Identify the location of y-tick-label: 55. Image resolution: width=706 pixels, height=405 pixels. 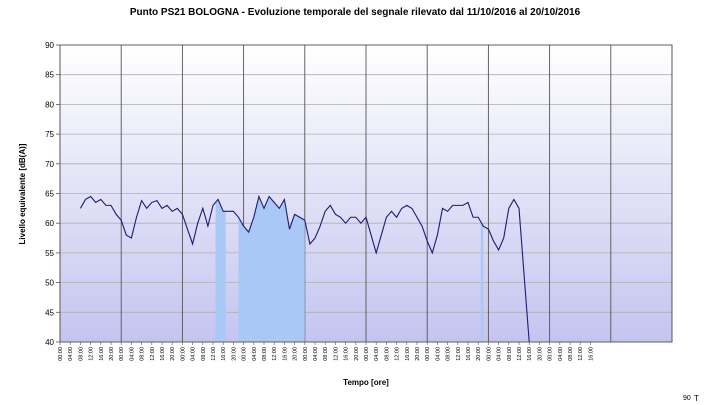
(49, 253).